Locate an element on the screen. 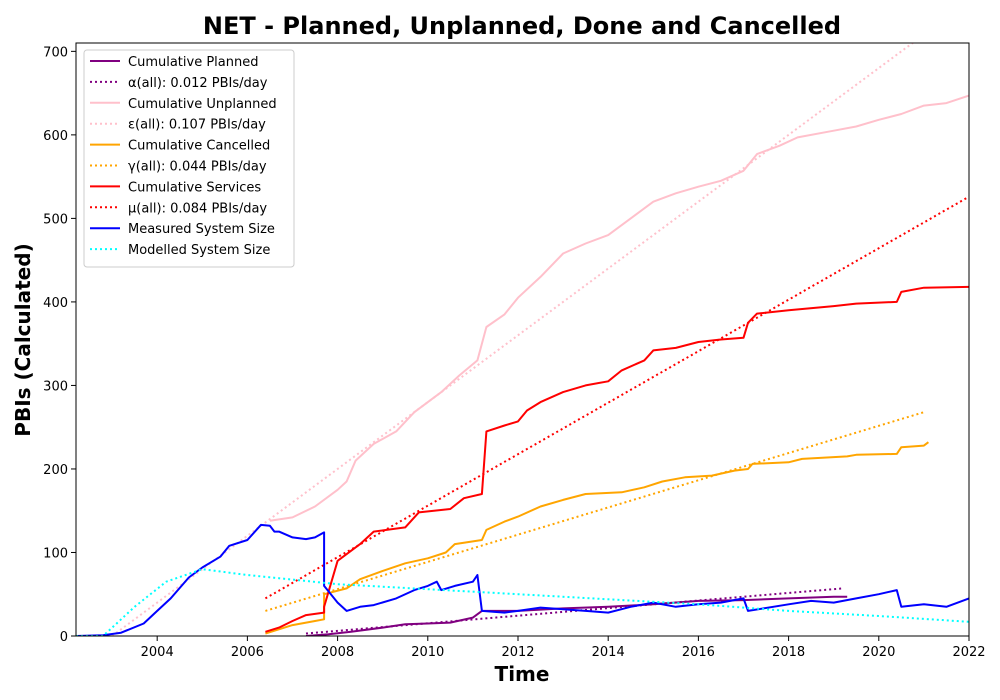  y-tick-label: 100 is located at coordinates (55, 553).